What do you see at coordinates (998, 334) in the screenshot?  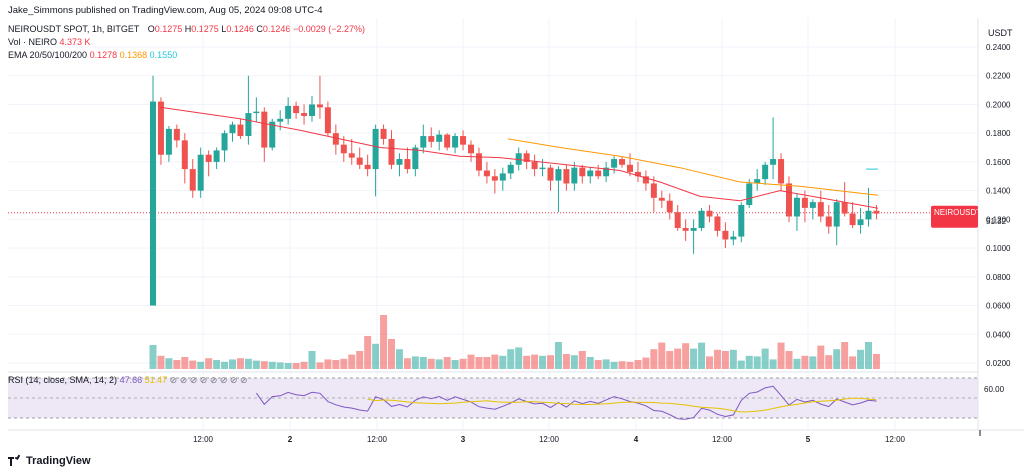 I see `price-tick-label: 0.0400` at bounding box center [998, 334].